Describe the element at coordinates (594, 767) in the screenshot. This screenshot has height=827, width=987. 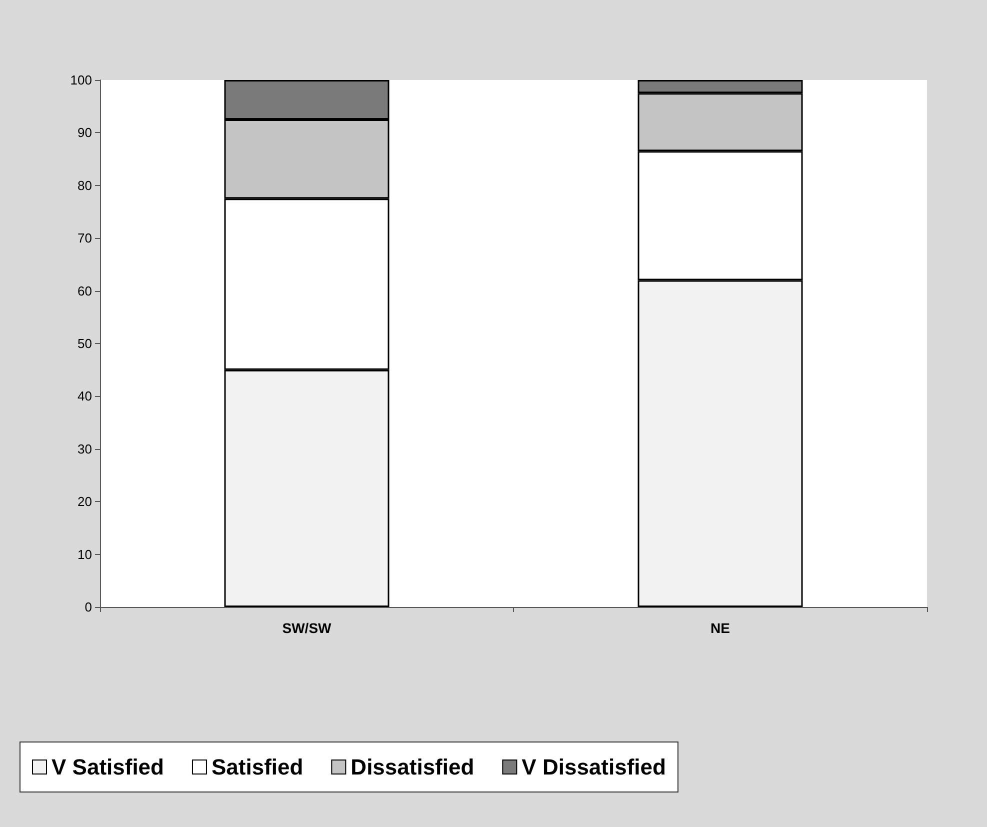
I see `legend-label: V Dissatisfied` at that location.